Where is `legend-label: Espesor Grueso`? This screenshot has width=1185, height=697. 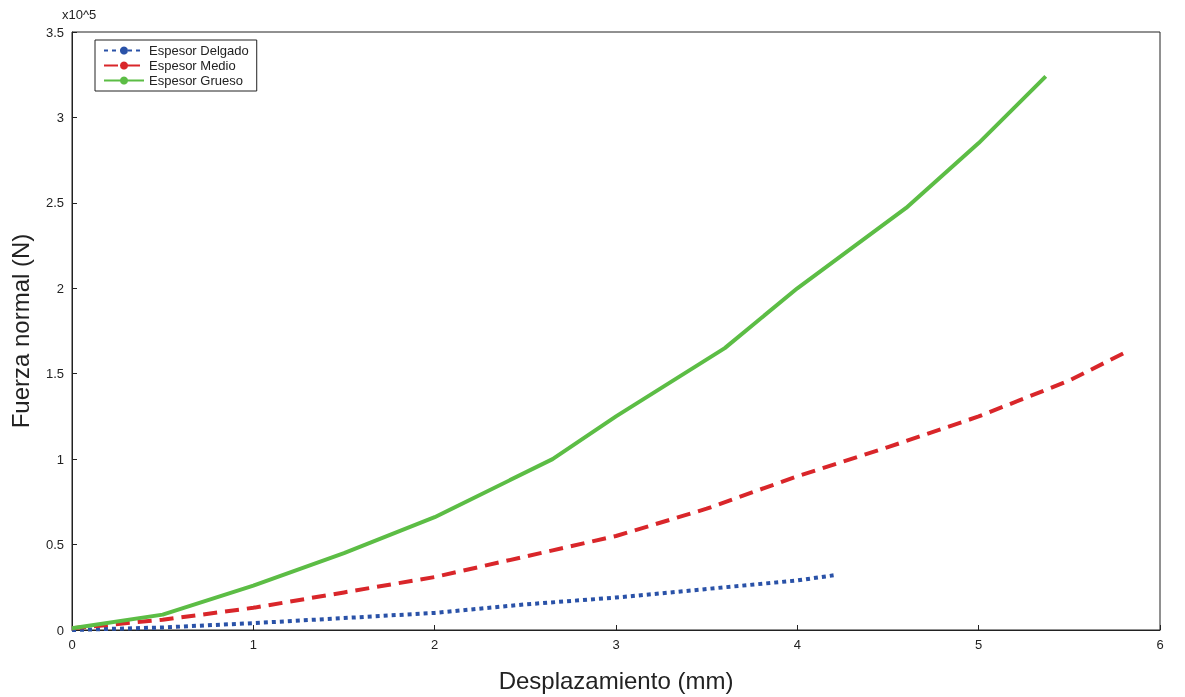 legend-label: Espesor Grueso is located at coordinates (196, 80).